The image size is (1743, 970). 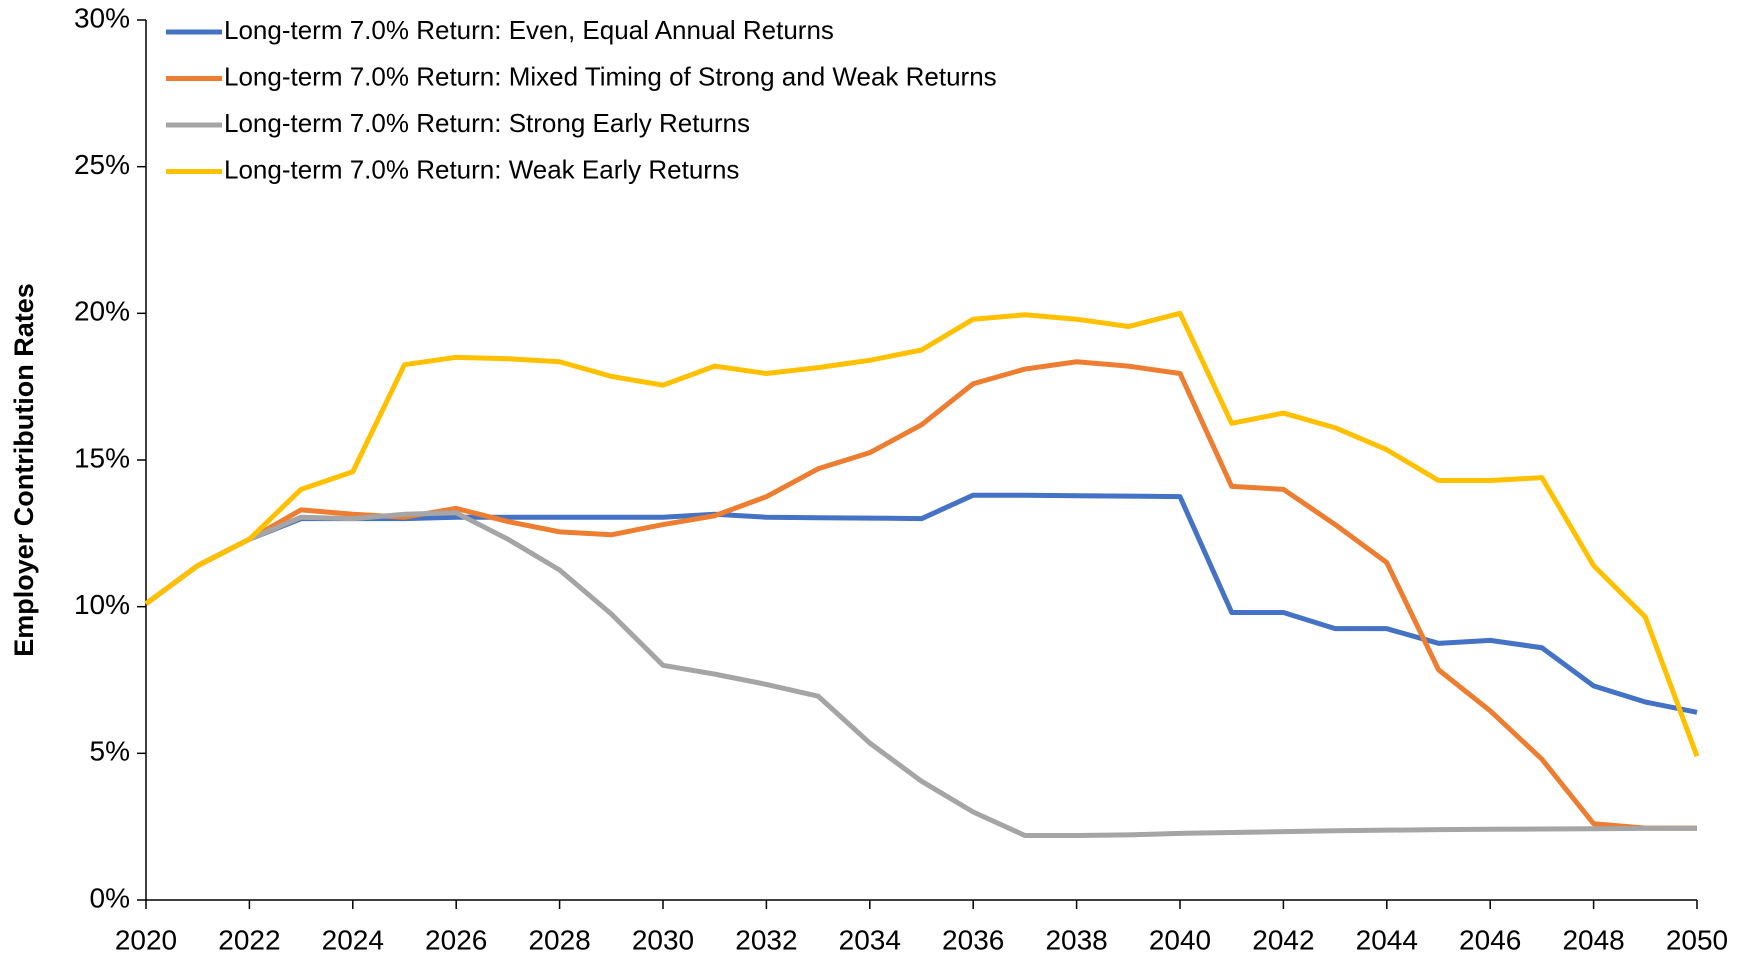 I want to click on x-tick-label: 2030, so click(x=663, y=939).